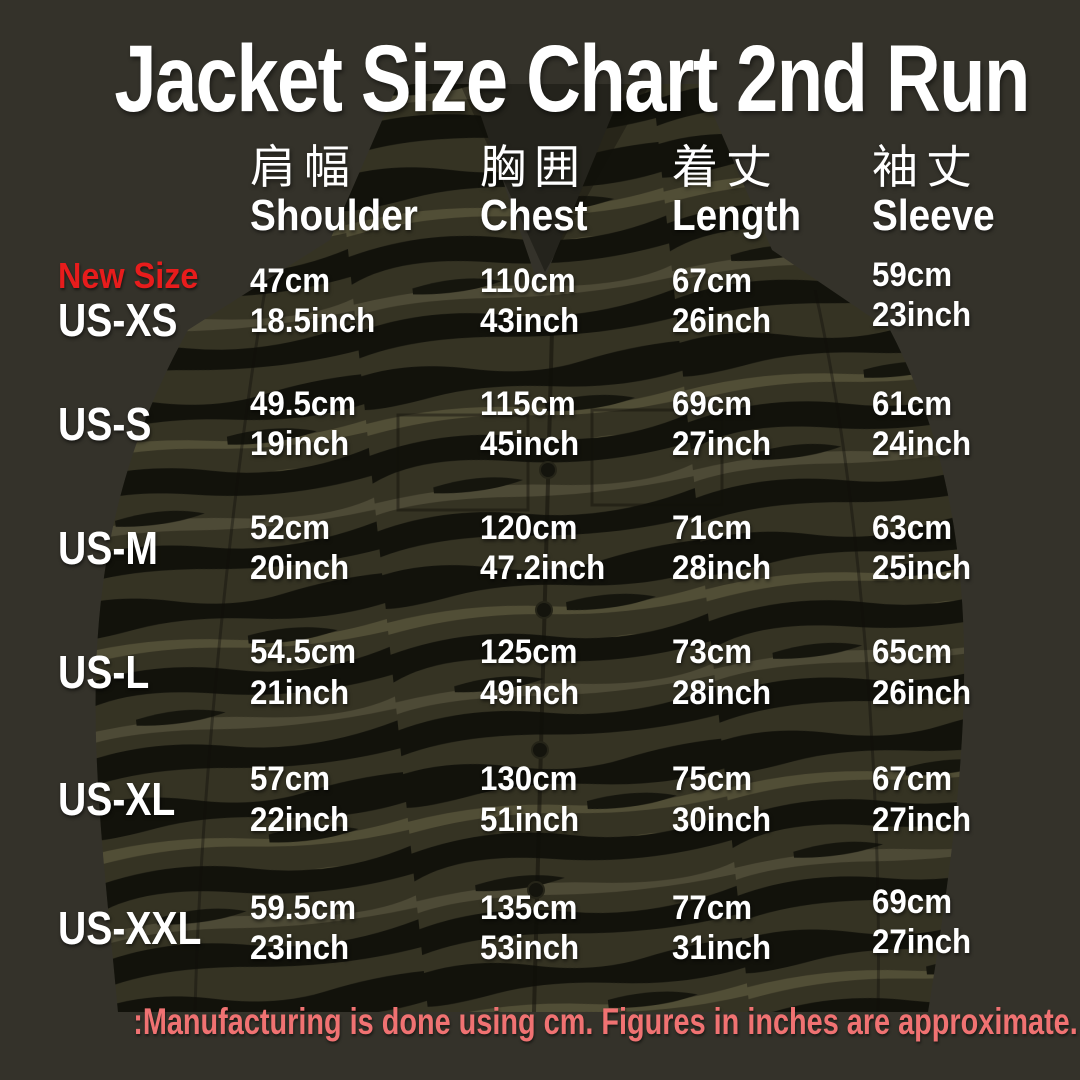 The height and width of the screenshot is (1080, 1080). Describe the element at coordinates (912, 652) in the screenshot. I see `cm-value: 65cm` at that location.